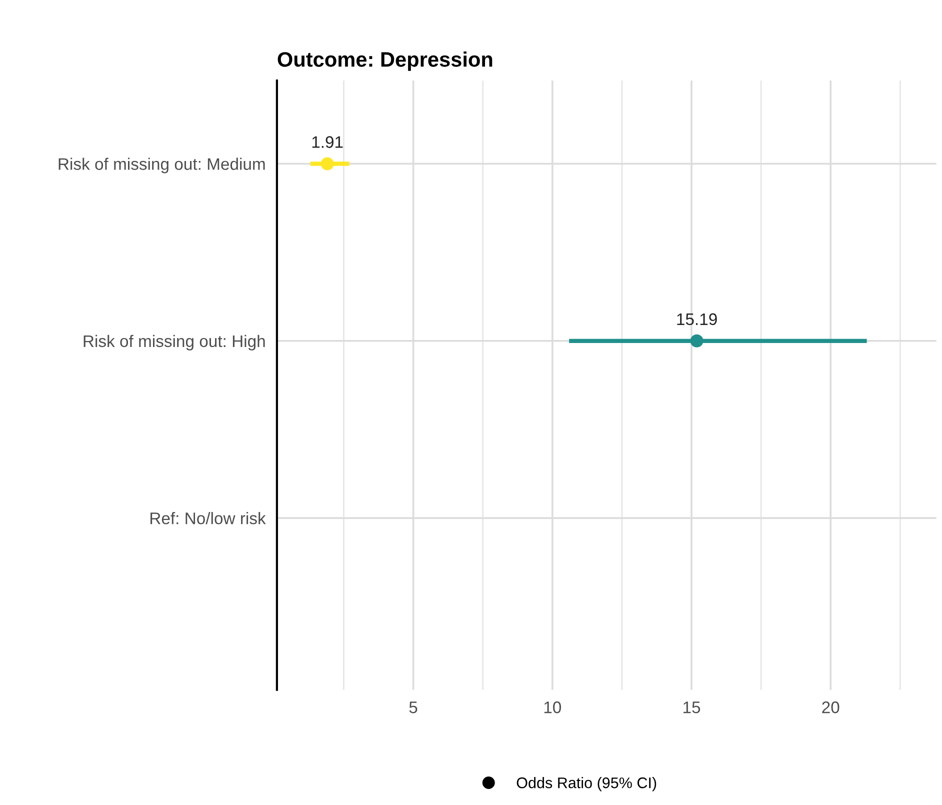 The image size is (942, 805). Describe the element at coordinates (161, 166) in the screenshot. I see `y-tick-label: Risk of missing out: Medium` at that location.